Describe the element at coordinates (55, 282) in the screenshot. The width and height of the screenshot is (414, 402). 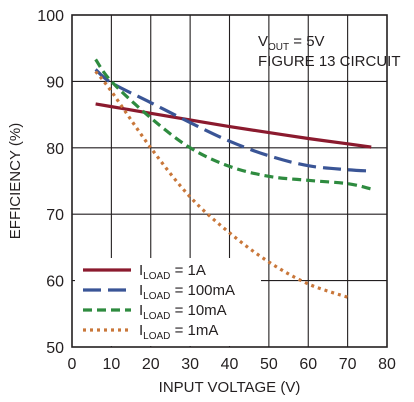
I see `y-tick-label: 60` at that location.